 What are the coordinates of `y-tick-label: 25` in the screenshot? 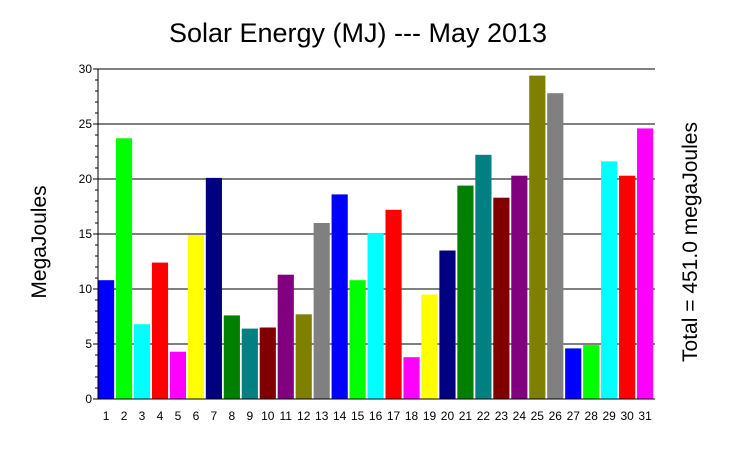 It's located at (86, 124).